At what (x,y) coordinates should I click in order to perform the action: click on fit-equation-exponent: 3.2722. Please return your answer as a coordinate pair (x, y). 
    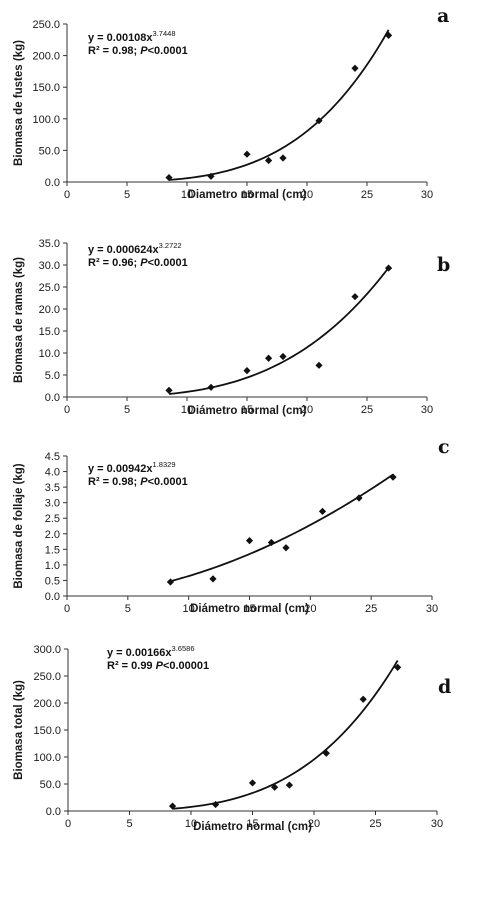
    Looking at the image, I should click on (170, 245).